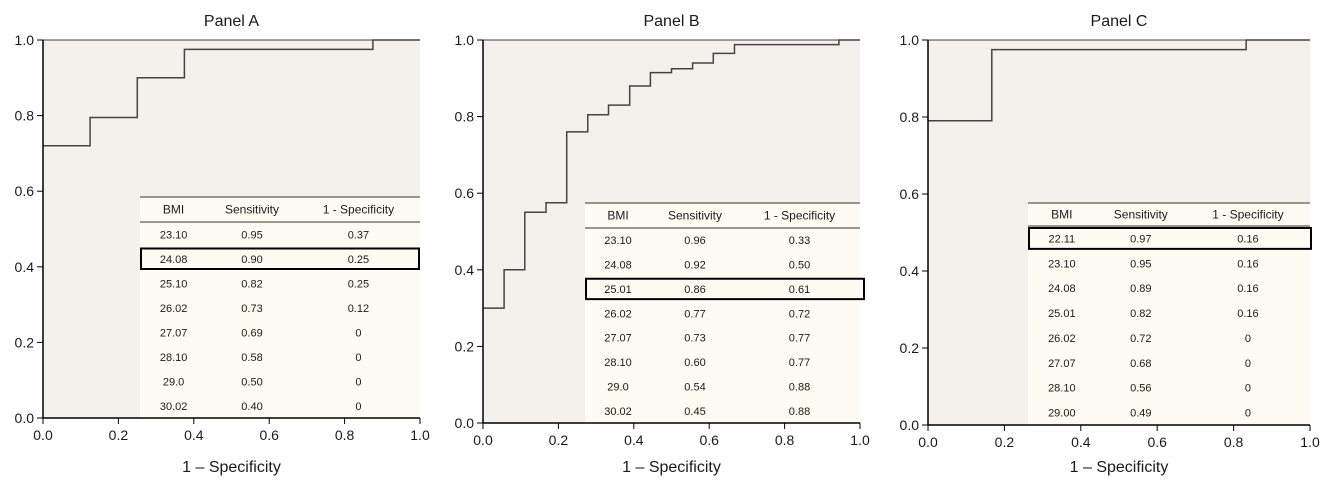  I want to click on table-row: 29.0 0.54 0.88, so click(708, 387).